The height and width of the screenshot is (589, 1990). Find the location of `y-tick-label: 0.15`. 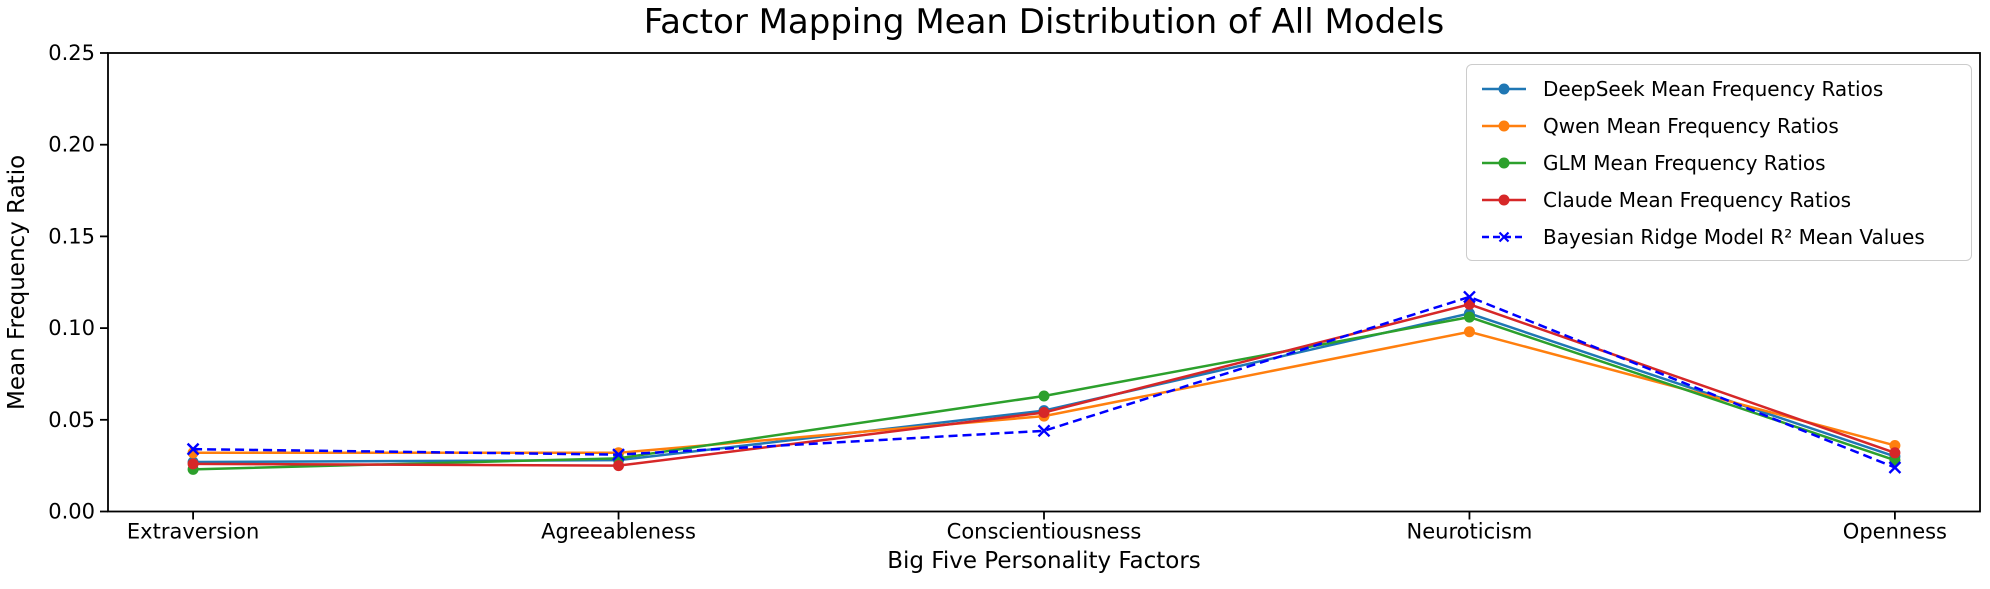

y-tick-label: 0.15 is located at coordinates (71, 236).